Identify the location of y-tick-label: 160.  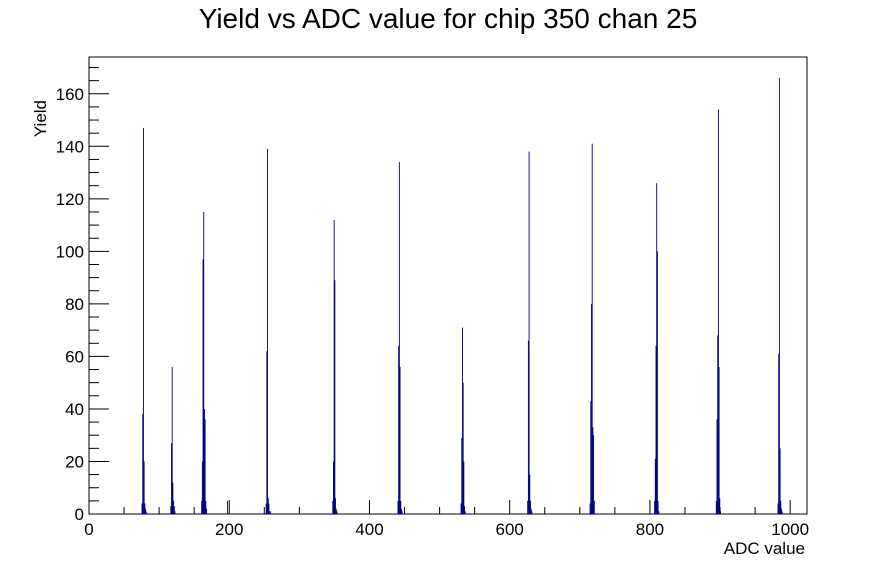
(70, 94).